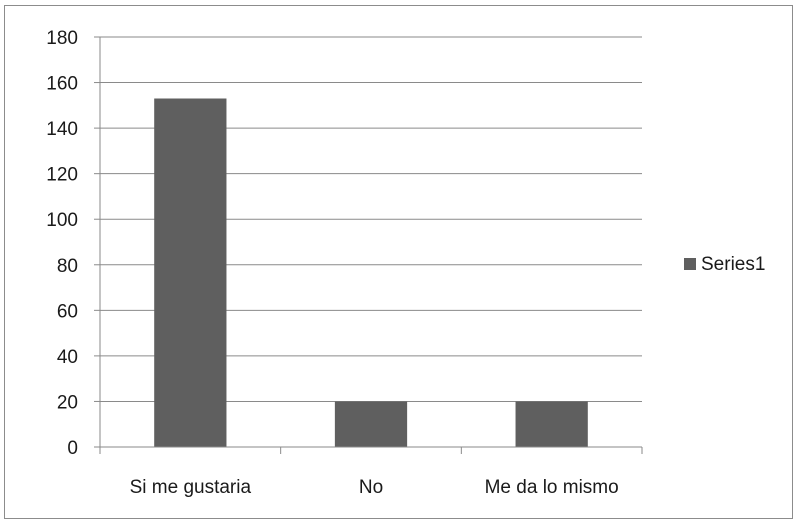  I want to click on y-tick-label: 120, so click(62, 175).